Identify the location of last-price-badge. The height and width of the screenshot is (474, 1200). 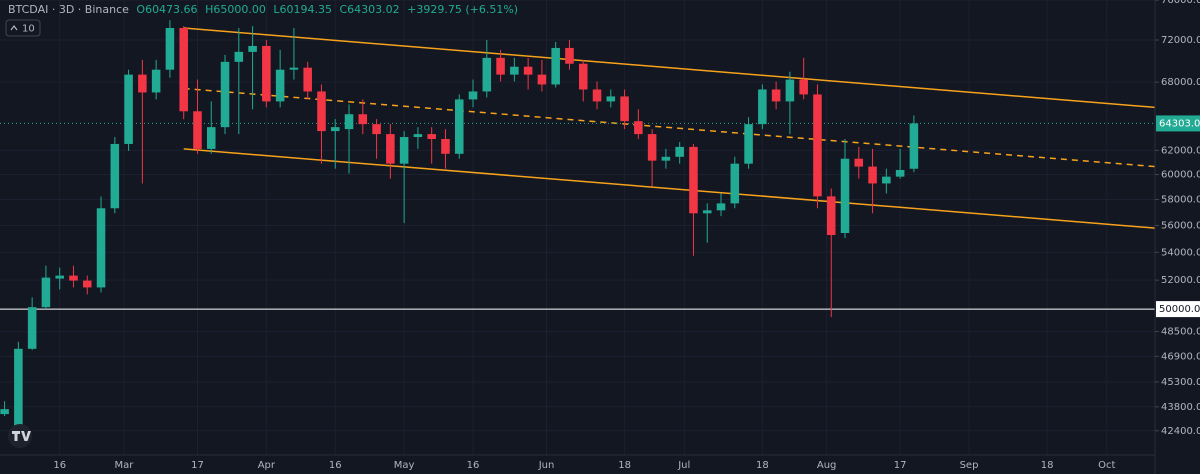
(1178, 123).